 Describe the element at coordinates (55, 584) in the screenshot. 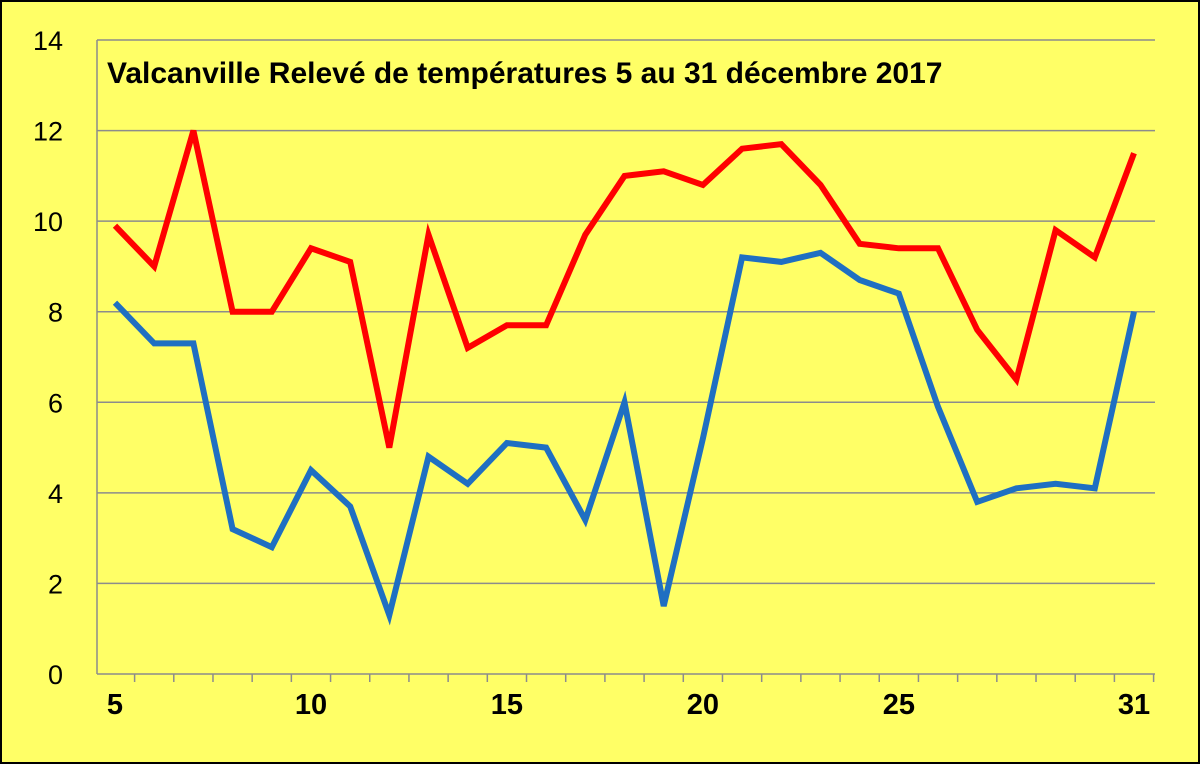

I see `y-tick-label-2: 2` at that location.